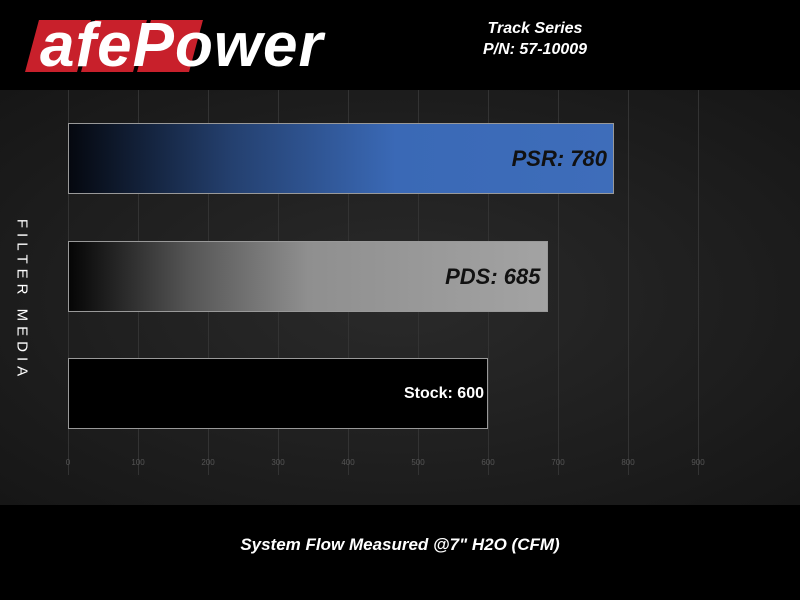  I want to click on x-tick-label: 600, so click(488, 462).